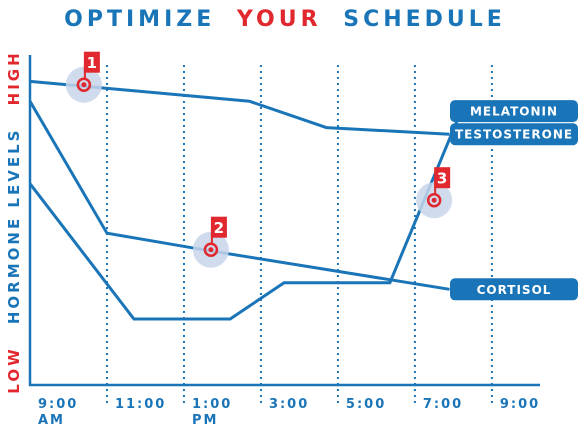  What do you see at coordinates (212, 412) in the screenshot?
I see `x-tick-label: 1:00 PM` at bounding box center [212, 412].